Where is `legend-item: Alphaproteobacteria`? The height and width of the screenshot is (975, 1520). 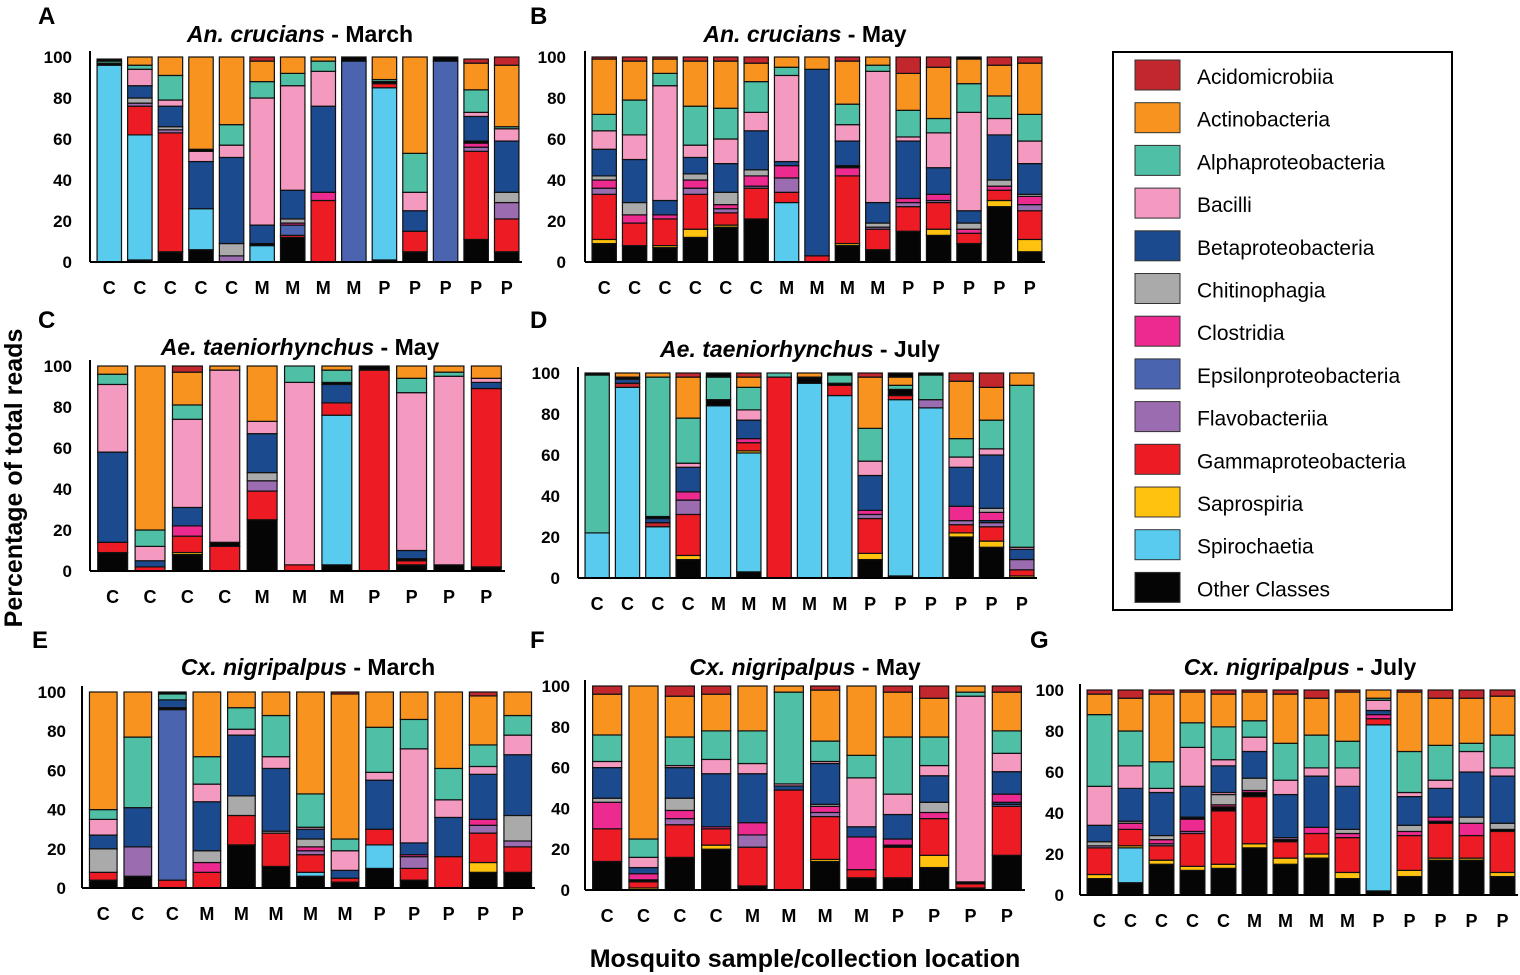
legend-item: Alphaproteobacteria is located at coordinates (1259, 160).